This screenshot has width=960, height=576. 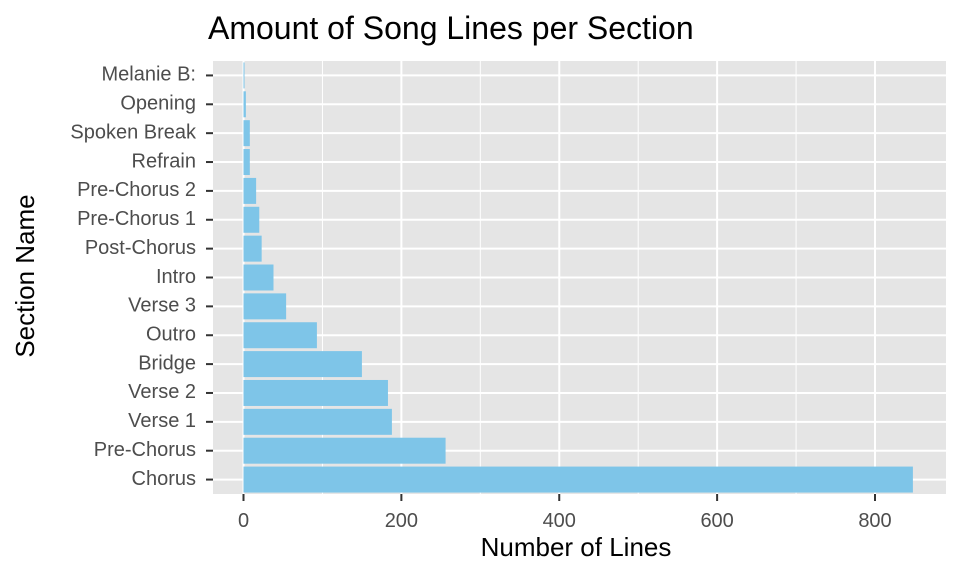 I want to click on x-axis-title: Number of Lines, so click(x=576, y=547).